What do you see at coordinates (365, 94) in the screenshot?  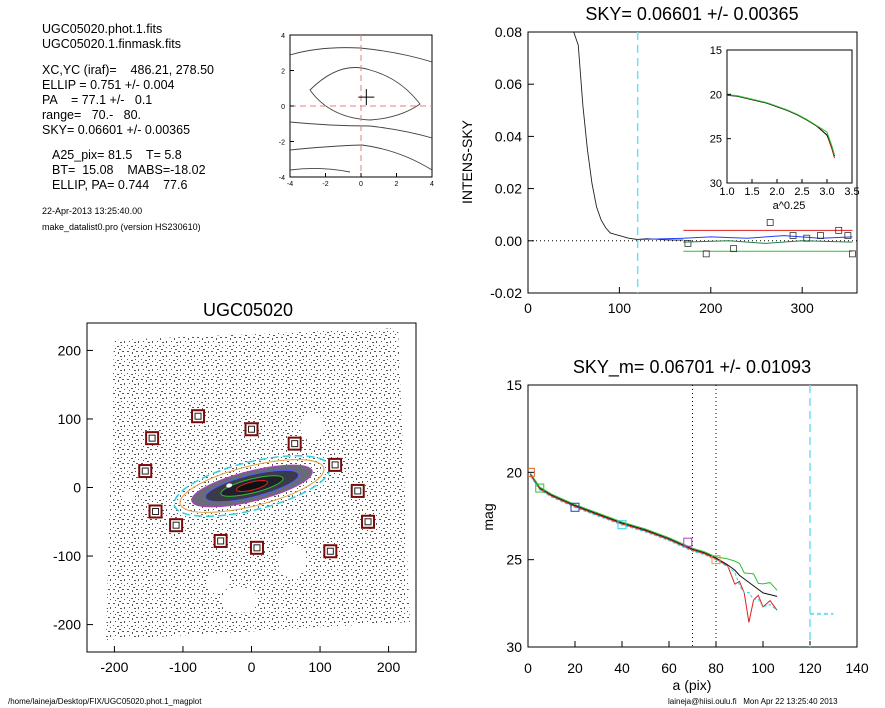 I see `contour-inner` at bounding box center [365, 94].